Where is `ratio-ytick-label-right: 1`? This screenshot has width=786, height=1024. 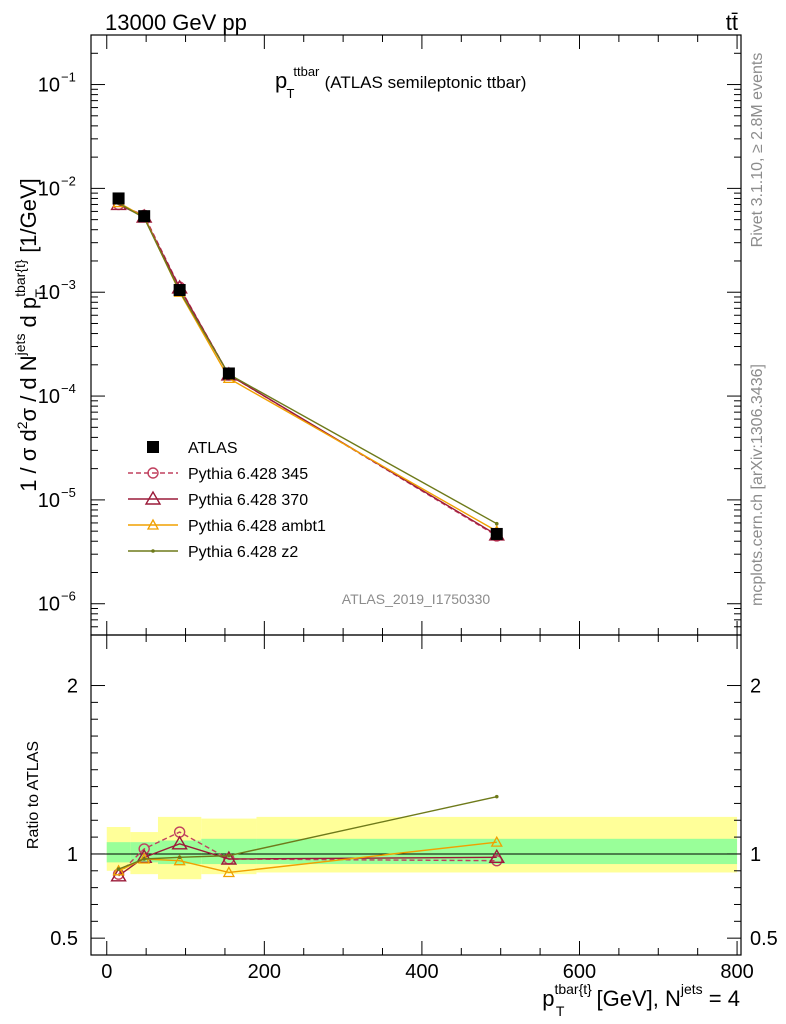 ratio-ytick-label-right: 1 is located at coordinates (755, 855).